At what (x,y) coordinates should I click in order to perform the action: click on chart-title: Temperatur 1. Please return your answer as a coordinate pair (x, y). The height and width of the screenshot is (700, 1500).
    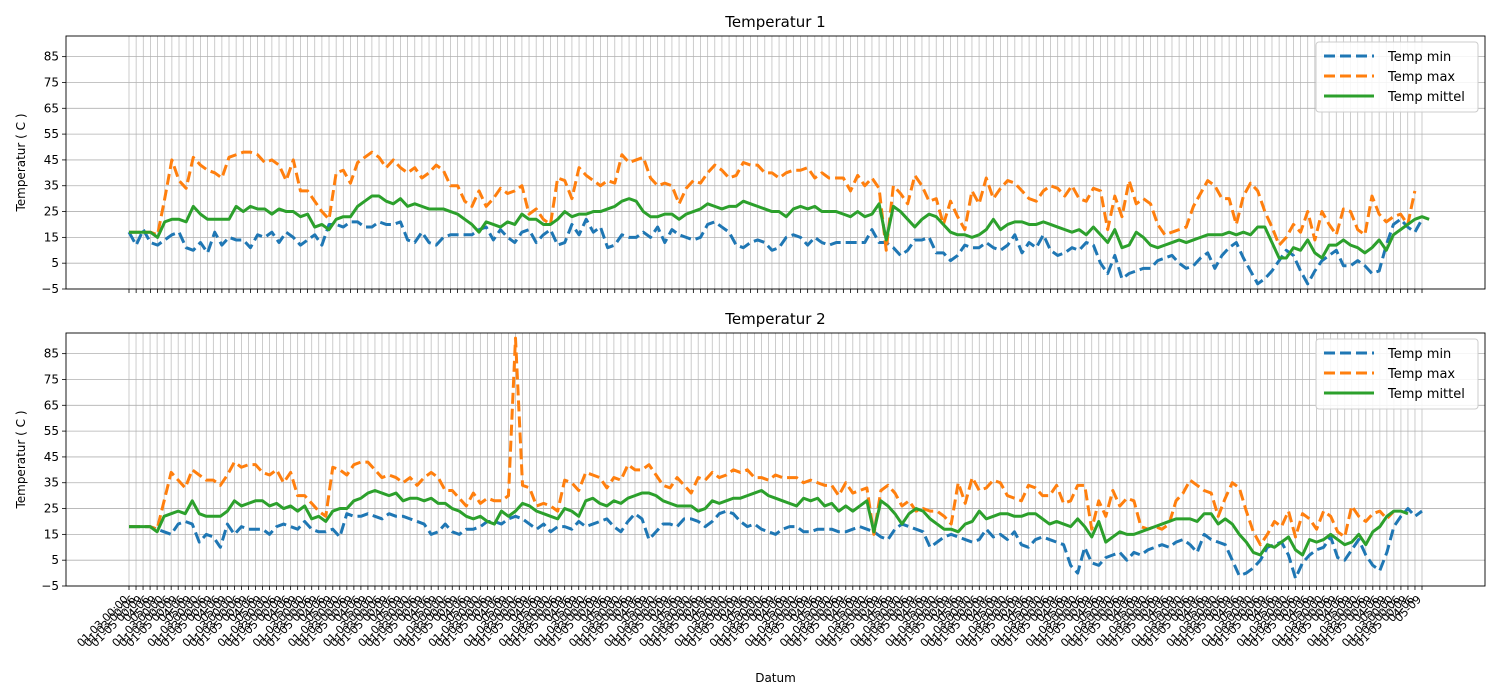
    Looking at the image, I should click on (774, 22).